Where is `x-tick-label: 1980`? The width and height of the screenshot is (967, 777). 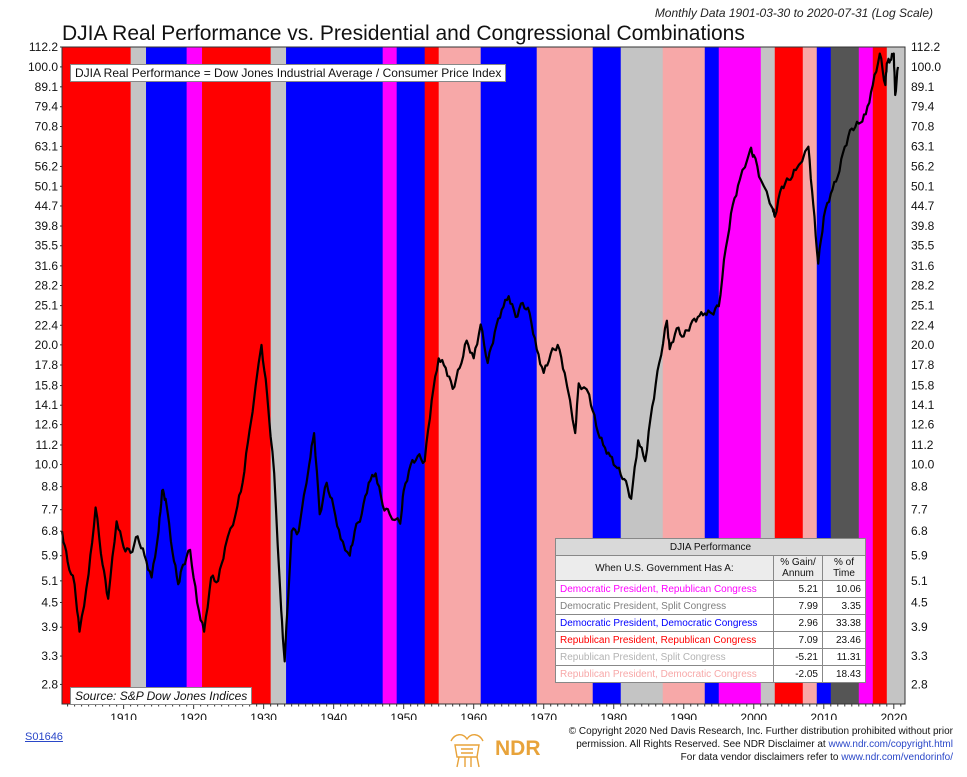 x-tick-label: 1980 is located at coordinates (613, 715).